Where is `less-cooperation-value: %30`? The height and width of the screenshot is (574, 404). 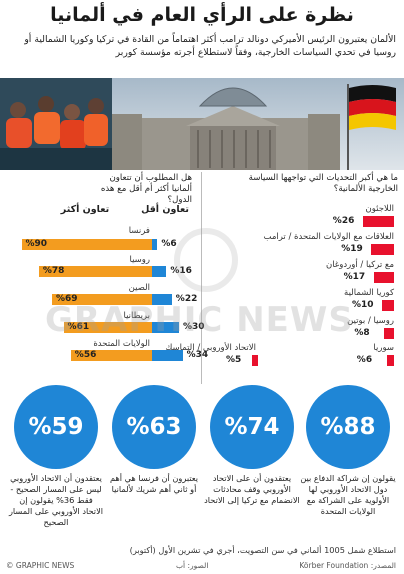
less-cooperation-value: %30 is located at coordinates (194, 327).